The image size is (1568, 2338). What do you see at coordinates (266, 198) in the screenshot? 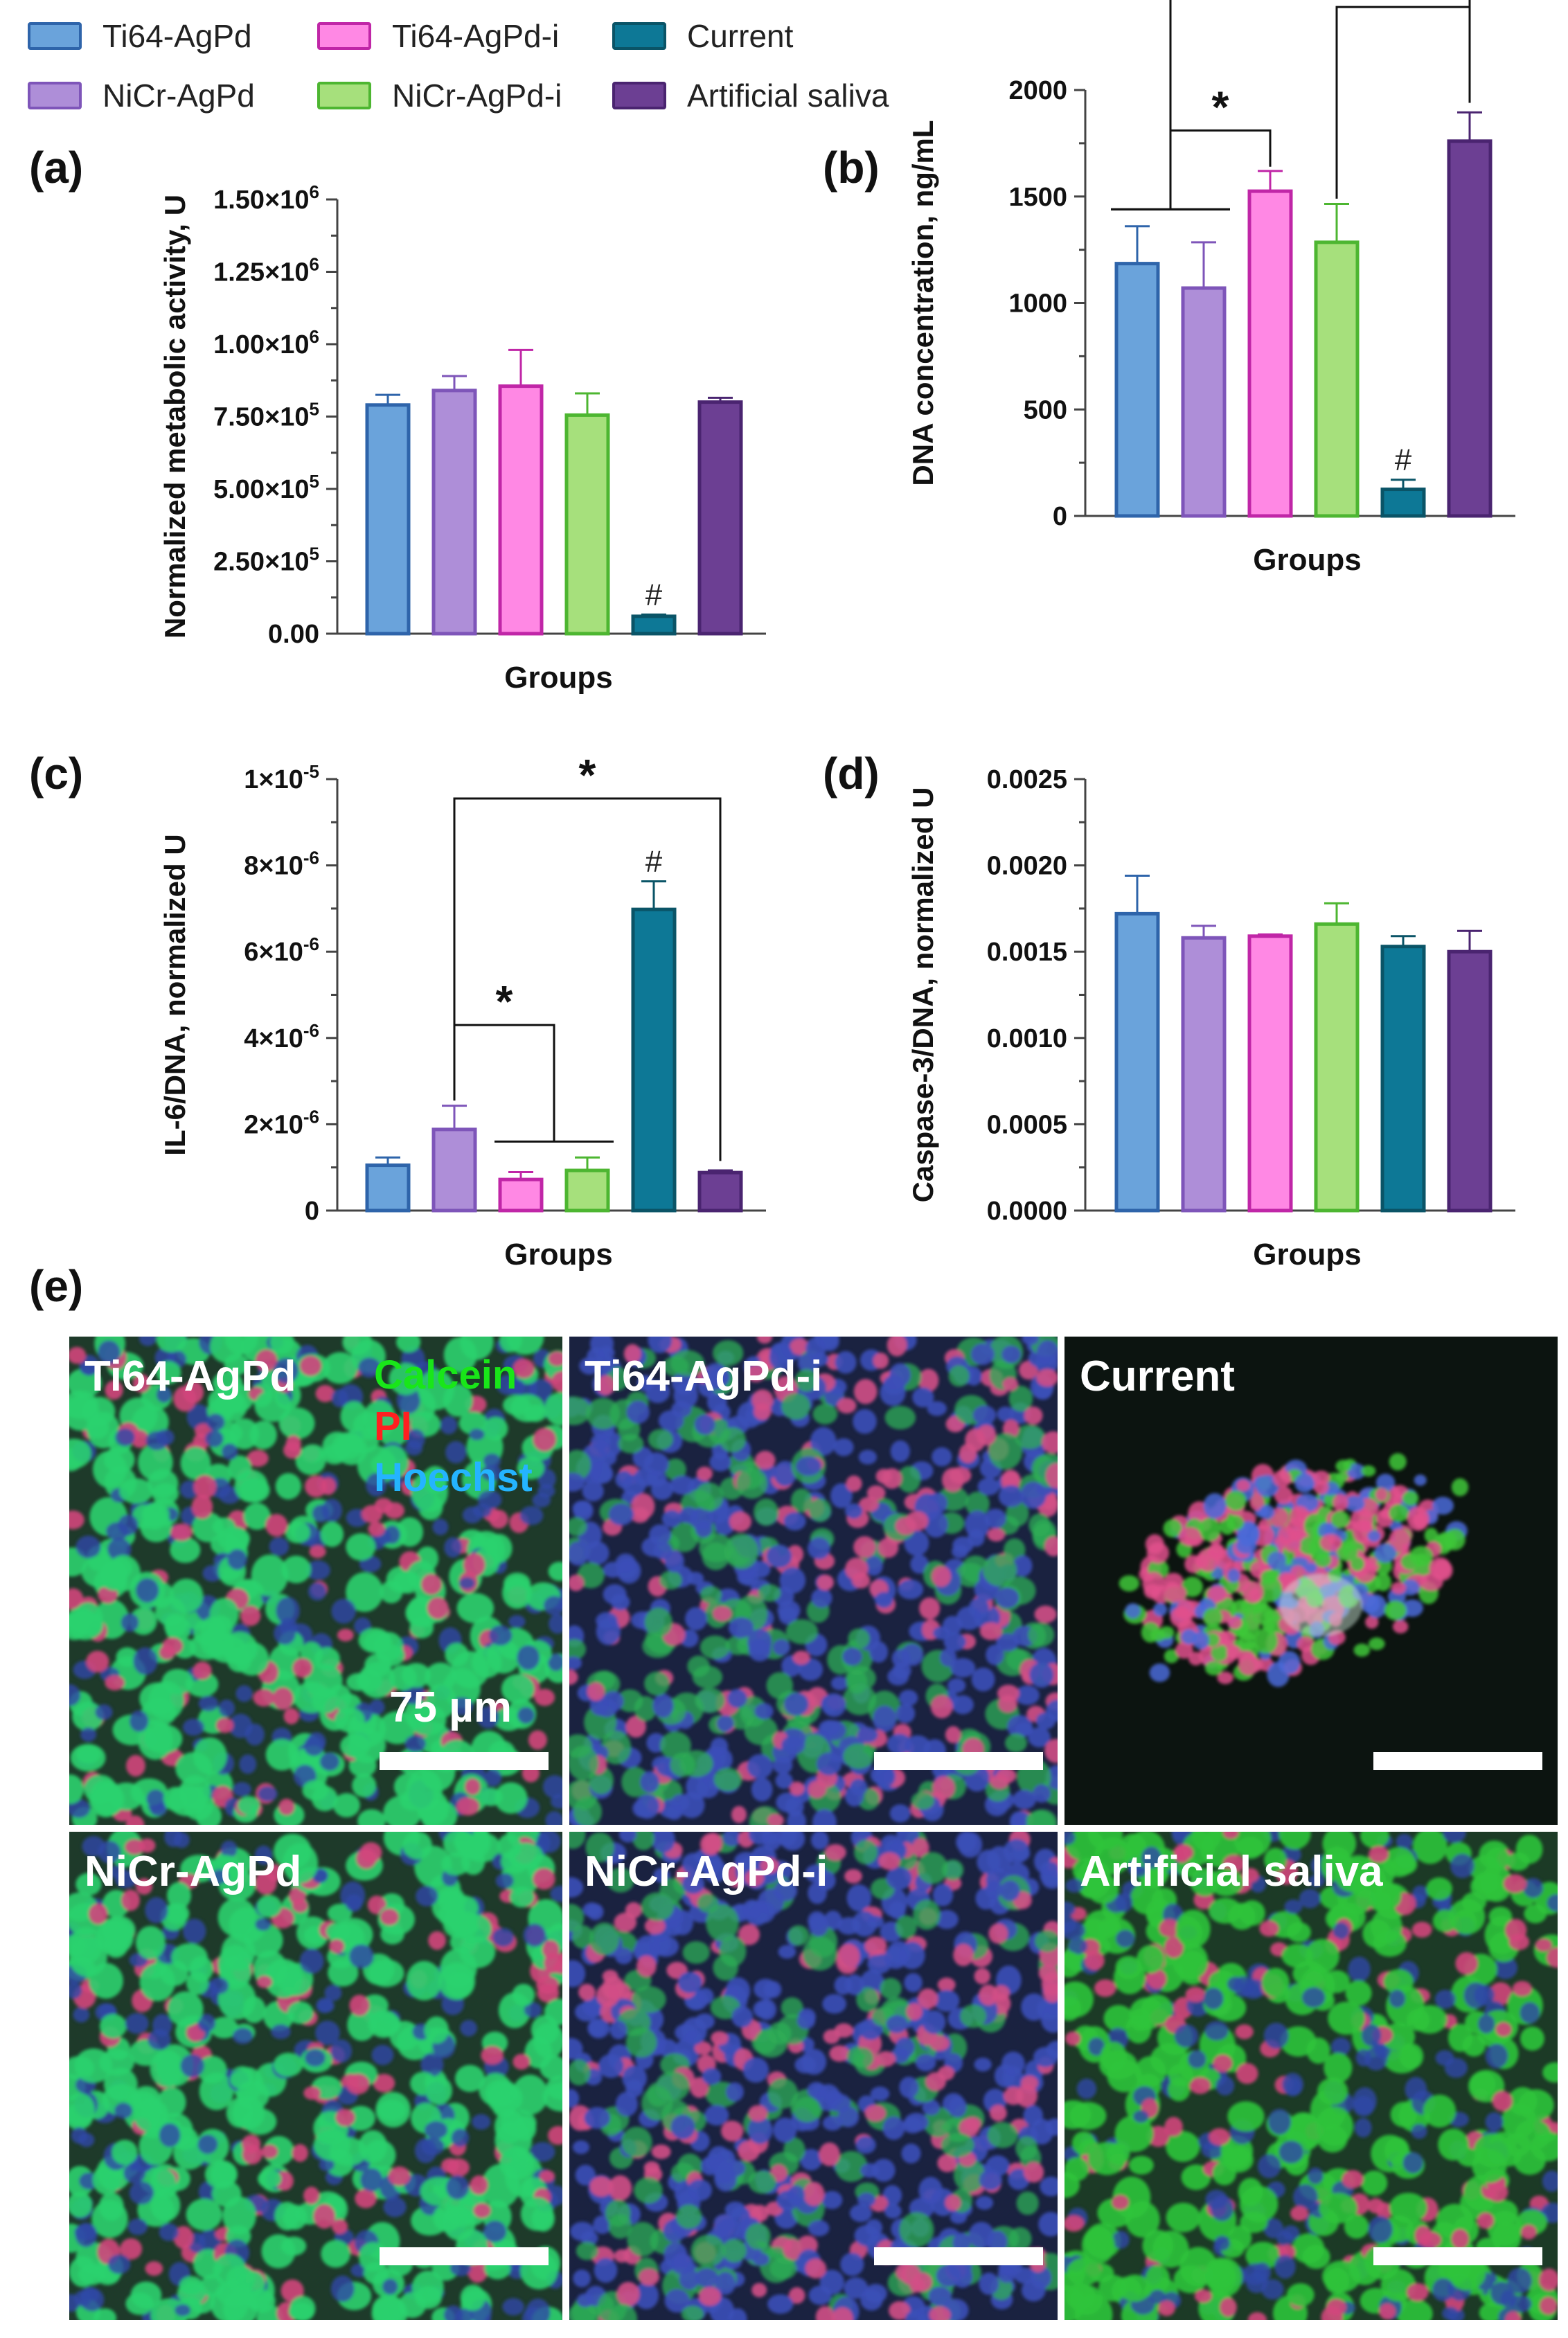
I see `y-tick-label: 1.50×10⁶` at bounding box center [266, 198].